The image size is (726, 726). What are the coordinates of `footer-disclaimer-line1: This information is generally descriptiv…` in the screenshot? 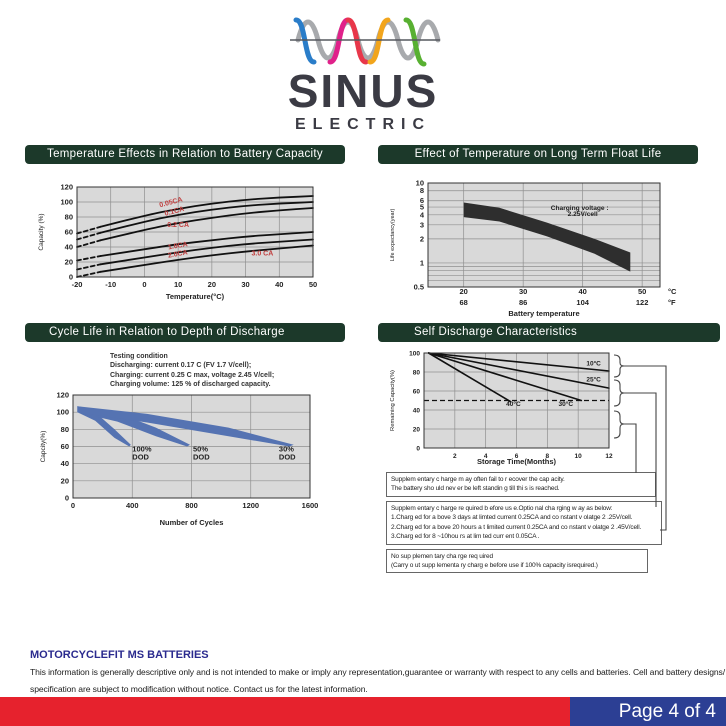 It's located at (378, 672).